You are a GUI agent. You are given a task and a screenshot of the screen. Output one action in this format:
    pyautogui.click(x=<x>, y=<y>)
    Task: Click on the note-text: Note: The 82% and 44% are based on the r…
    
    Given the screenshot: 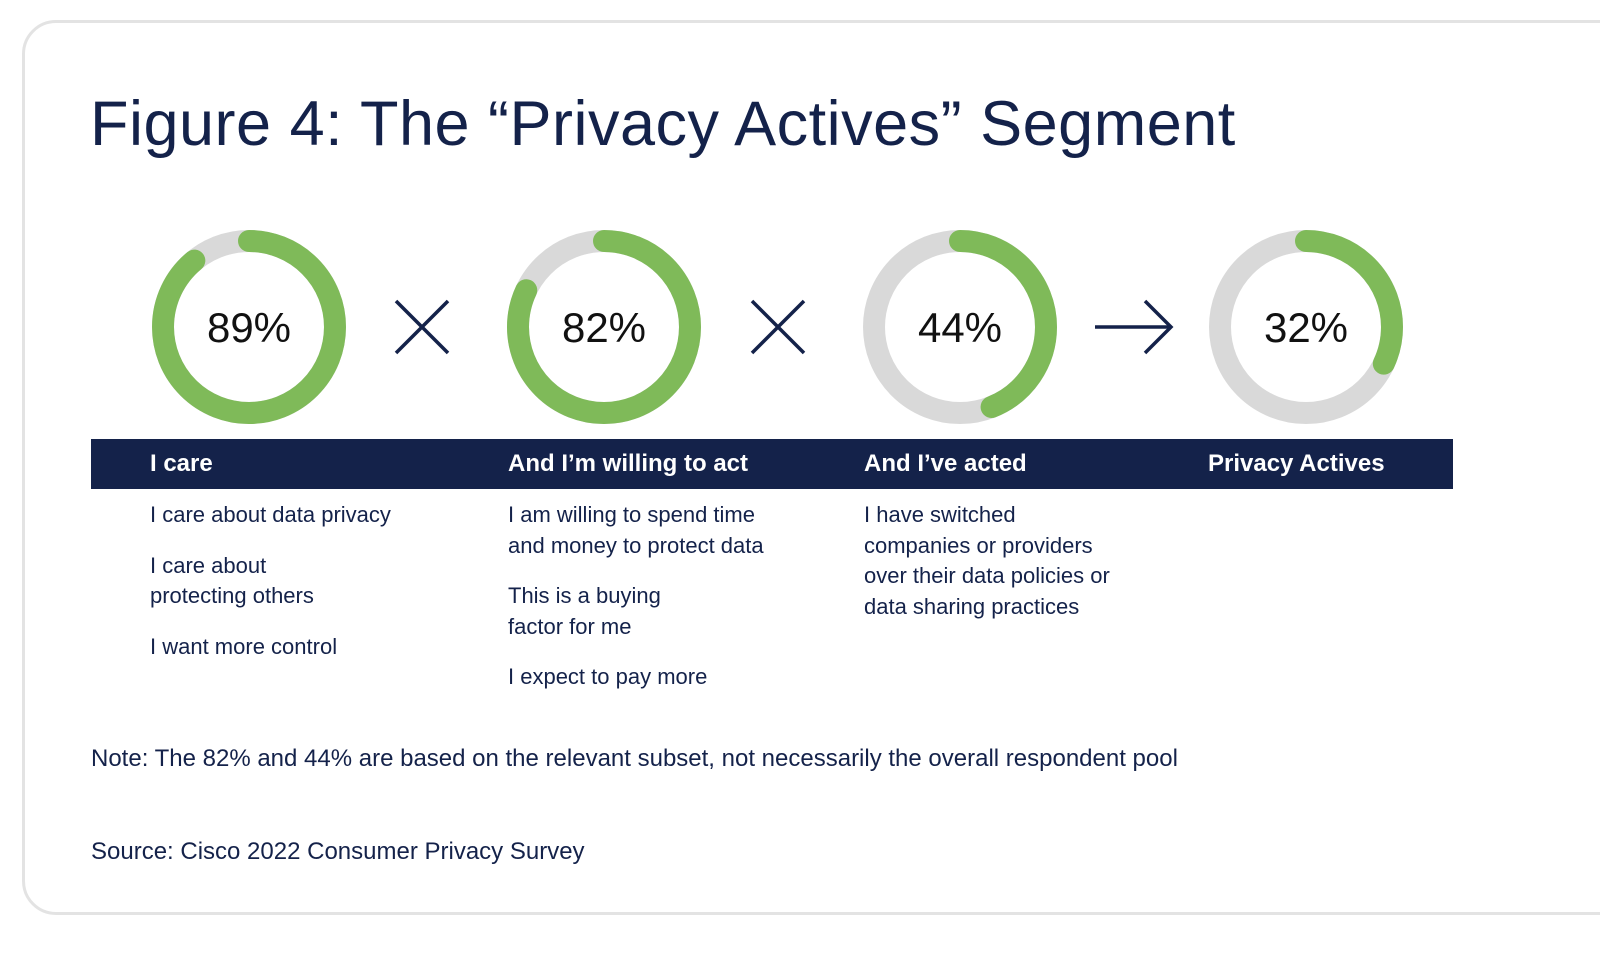 What is the action you would take?
    pyautogui.click(x=634, y=758)
    